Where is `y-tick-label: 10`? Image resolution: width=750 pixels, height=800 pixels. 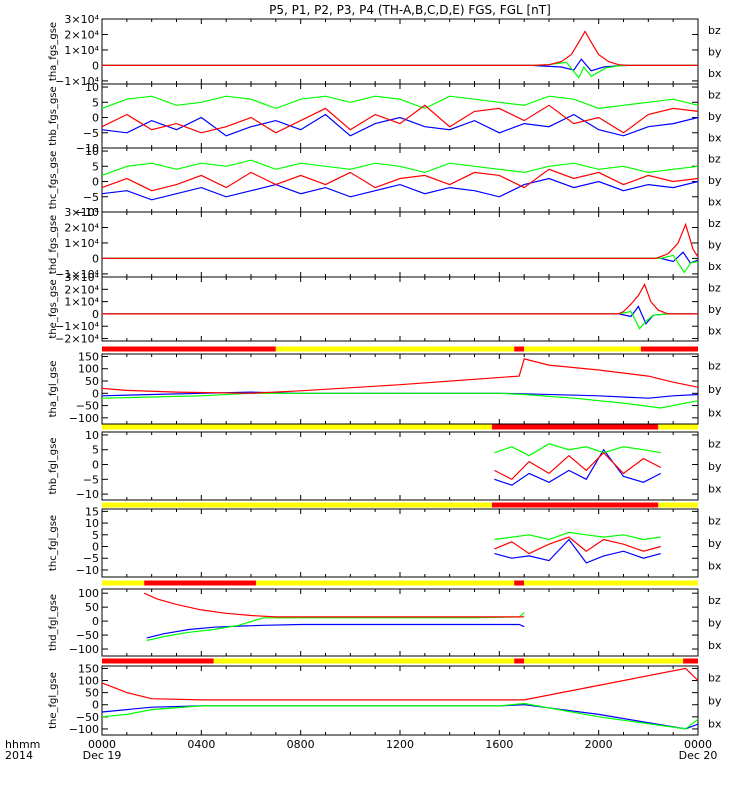 y-tick-label: 10 is located at coordinates (92, 151).